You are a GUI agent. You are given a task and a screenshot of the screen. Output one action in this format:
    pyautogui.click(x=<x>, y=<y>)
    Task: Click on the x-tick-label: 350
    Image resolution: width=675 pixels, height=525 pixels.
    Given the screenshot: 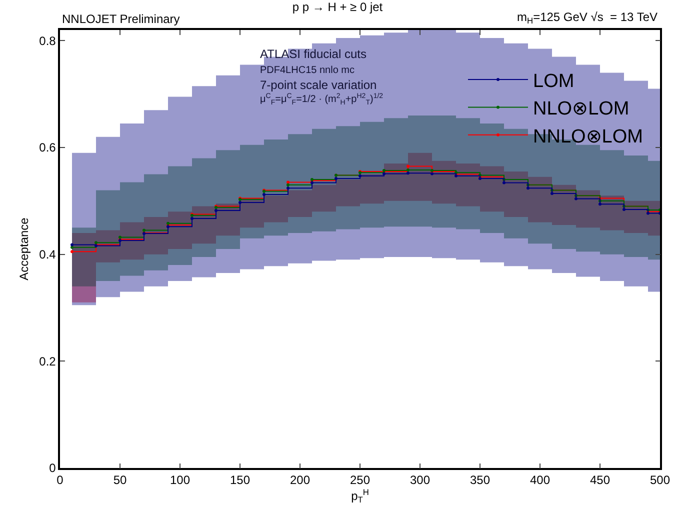 What is the action you would take?
    pyautogui.click(x=480, y=480)
    